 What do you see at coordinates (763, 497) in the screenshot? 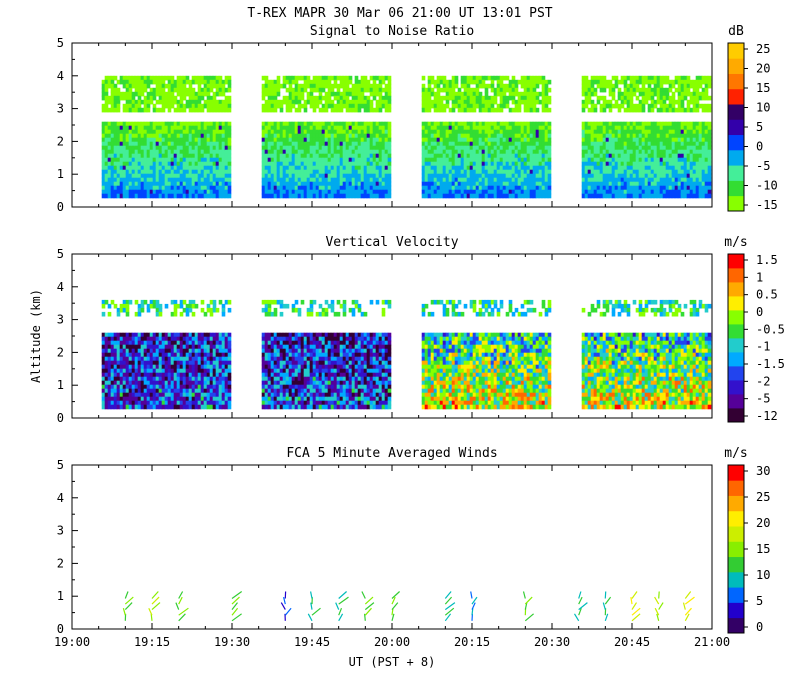
I see `colorbar-label: 25` at bounding box center [763, 497].